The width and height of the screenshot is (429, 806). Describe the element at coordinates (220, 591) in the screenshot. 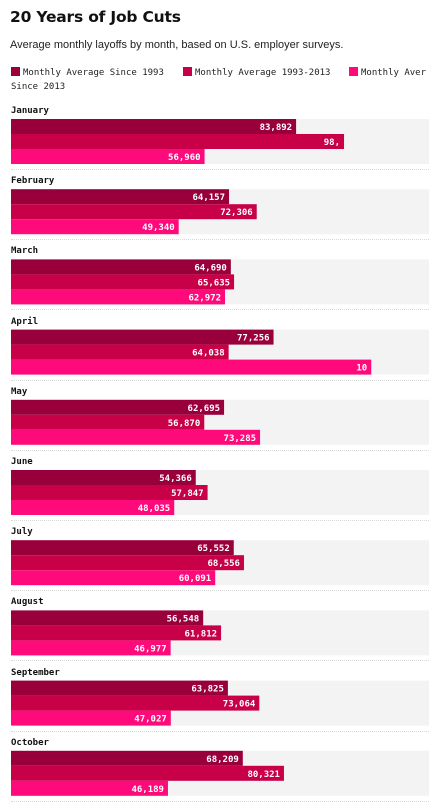

I see `group-divider-july` at that location.